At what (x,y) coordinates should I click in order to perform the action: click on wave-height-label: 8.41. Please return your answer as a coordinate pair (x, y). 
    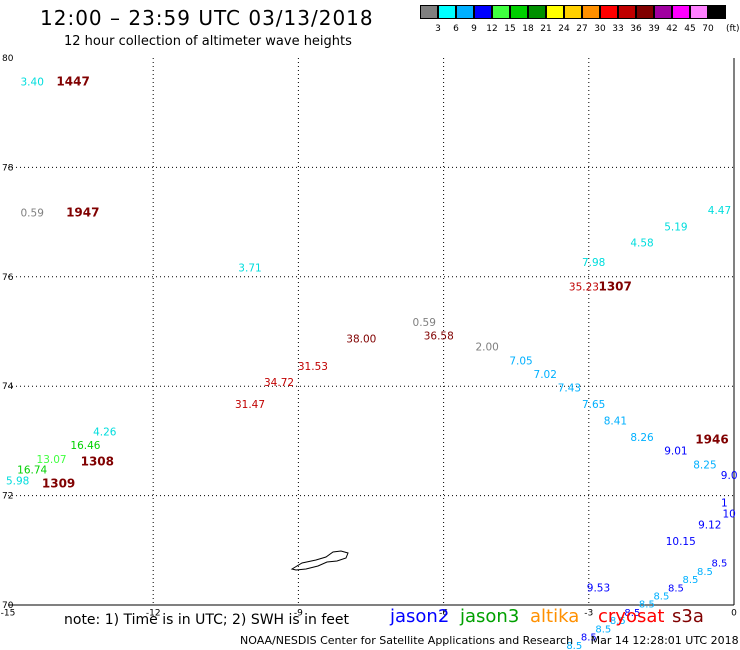
    Looking at the image, I should click on (615, 421).